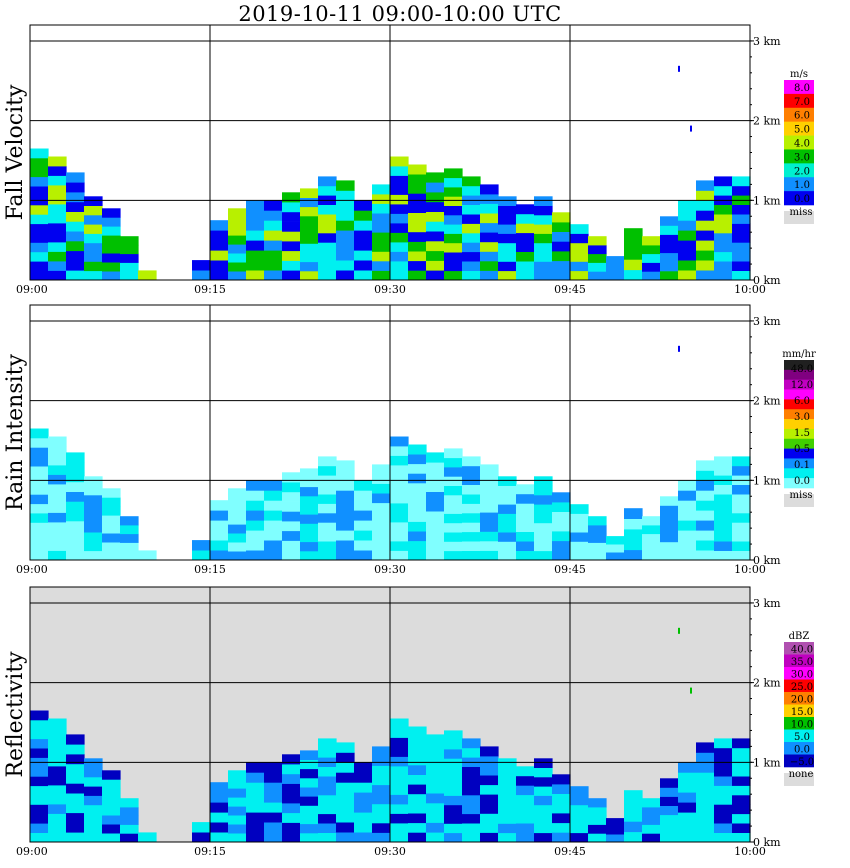 The image size is (850, 868). What do you see at coordinates (767, 121) in the screenshot?
I see `y-tick-label: 2 km` at bounding box center [767, 121].